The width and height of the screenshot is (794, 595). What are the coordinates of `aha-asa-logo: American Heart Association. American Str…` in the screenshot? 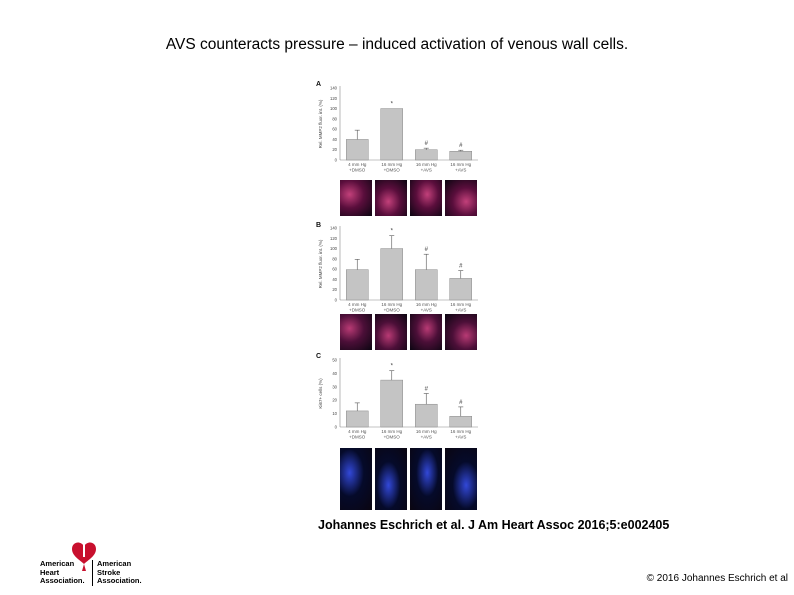 It's located at (91, 563).